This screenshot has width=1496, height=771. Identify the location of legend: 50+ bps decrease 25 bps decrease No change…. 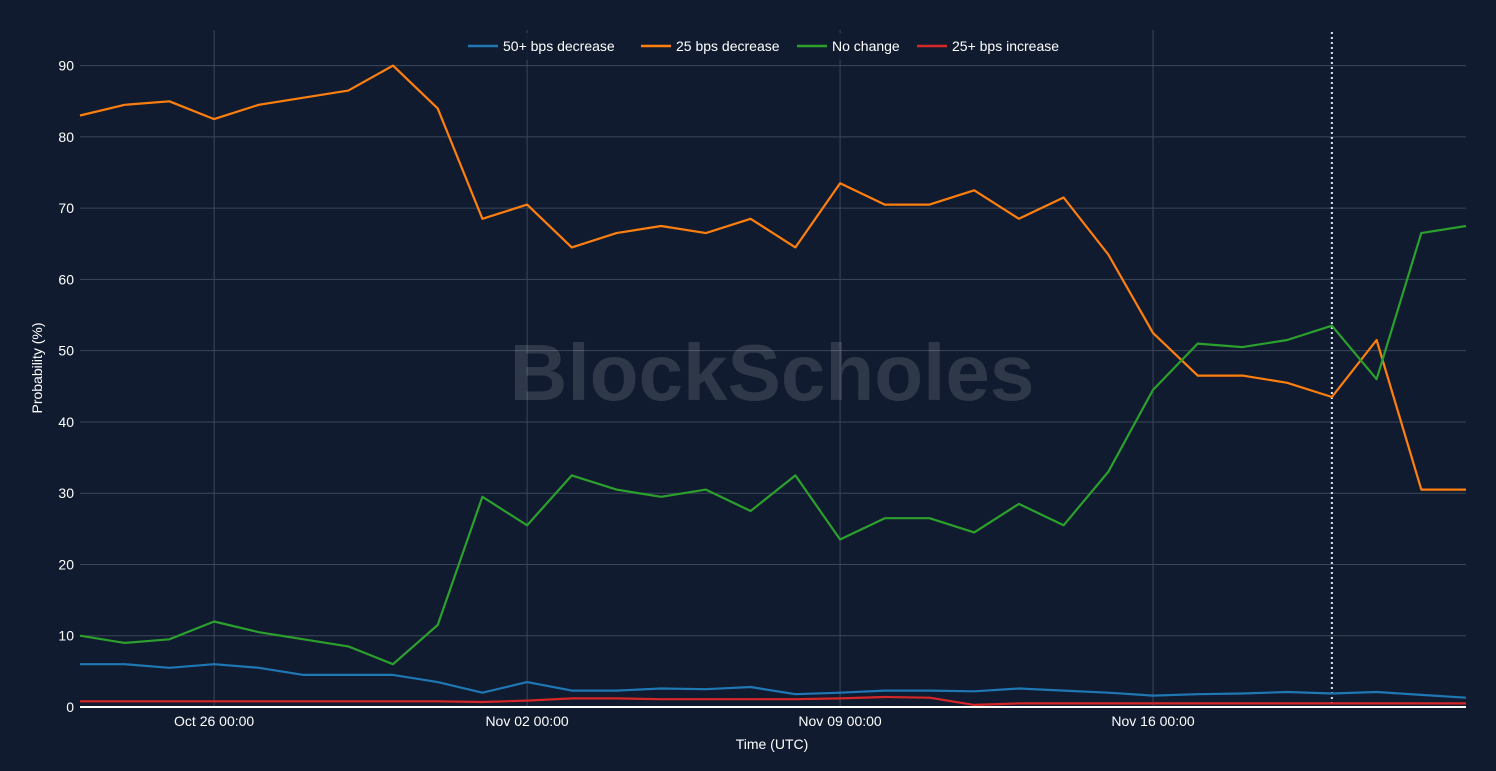
(772, 46).